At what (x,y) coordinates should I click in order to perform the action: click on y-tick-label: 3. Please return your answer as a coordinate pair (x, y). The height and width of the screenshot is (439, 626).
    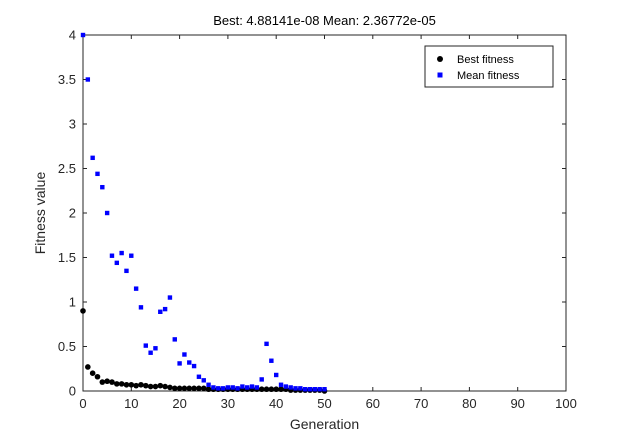
    Looking at the image, I should click on (72, 124).